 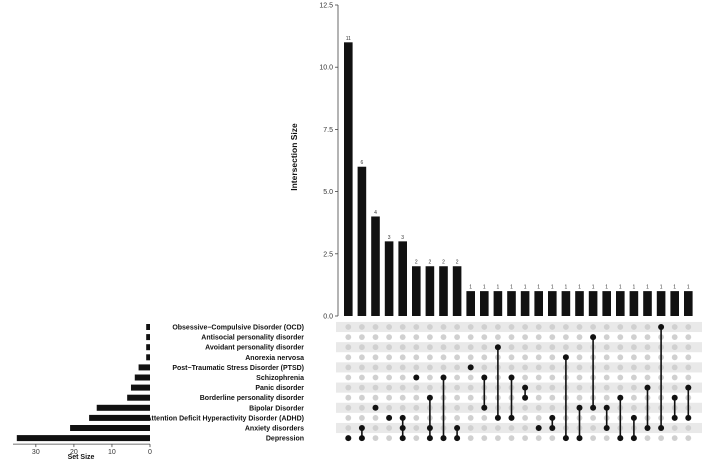 I want to click on intersection-matrix, so click(x=518, y=383).